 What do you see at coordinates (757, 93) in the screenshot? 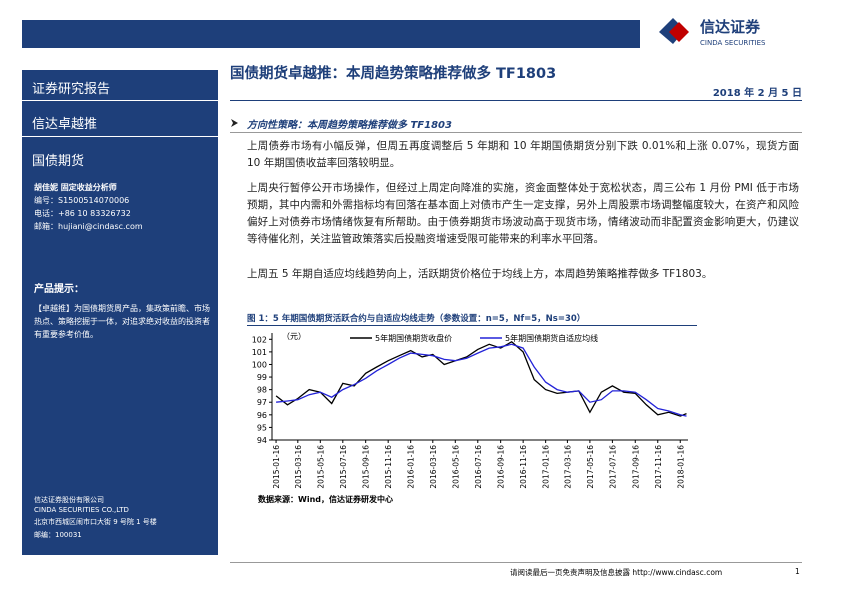
I see `date: 2018 年 2 月 5 日` at bounding box center [757, 93].